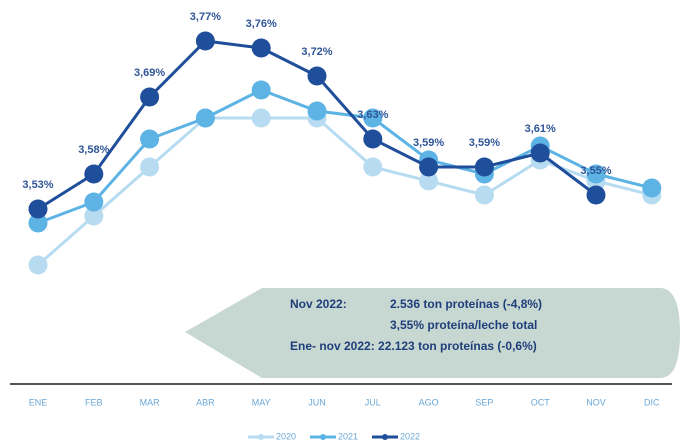 The width and height of the screenshot is (682, 448). What do you see at coordinates (466, 304) in the screenshot?
I see `annotation: 2.536 ton proteínas (-4,8%)` at bounding box center [466, 304].